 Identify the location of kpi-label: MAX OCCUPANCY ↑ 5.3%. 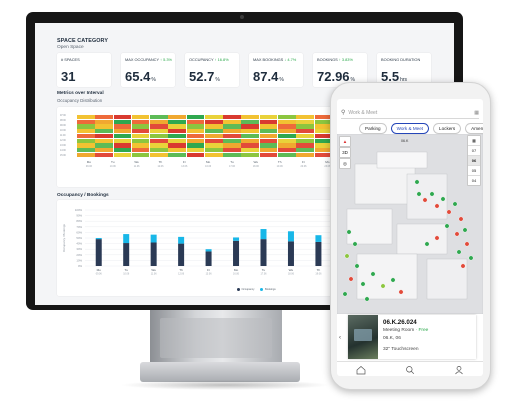
(148, 59).